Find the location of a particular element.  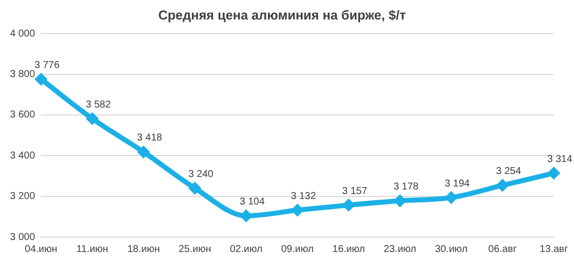

x-tick-label: 25.июн is located at coordinates (195, 249).